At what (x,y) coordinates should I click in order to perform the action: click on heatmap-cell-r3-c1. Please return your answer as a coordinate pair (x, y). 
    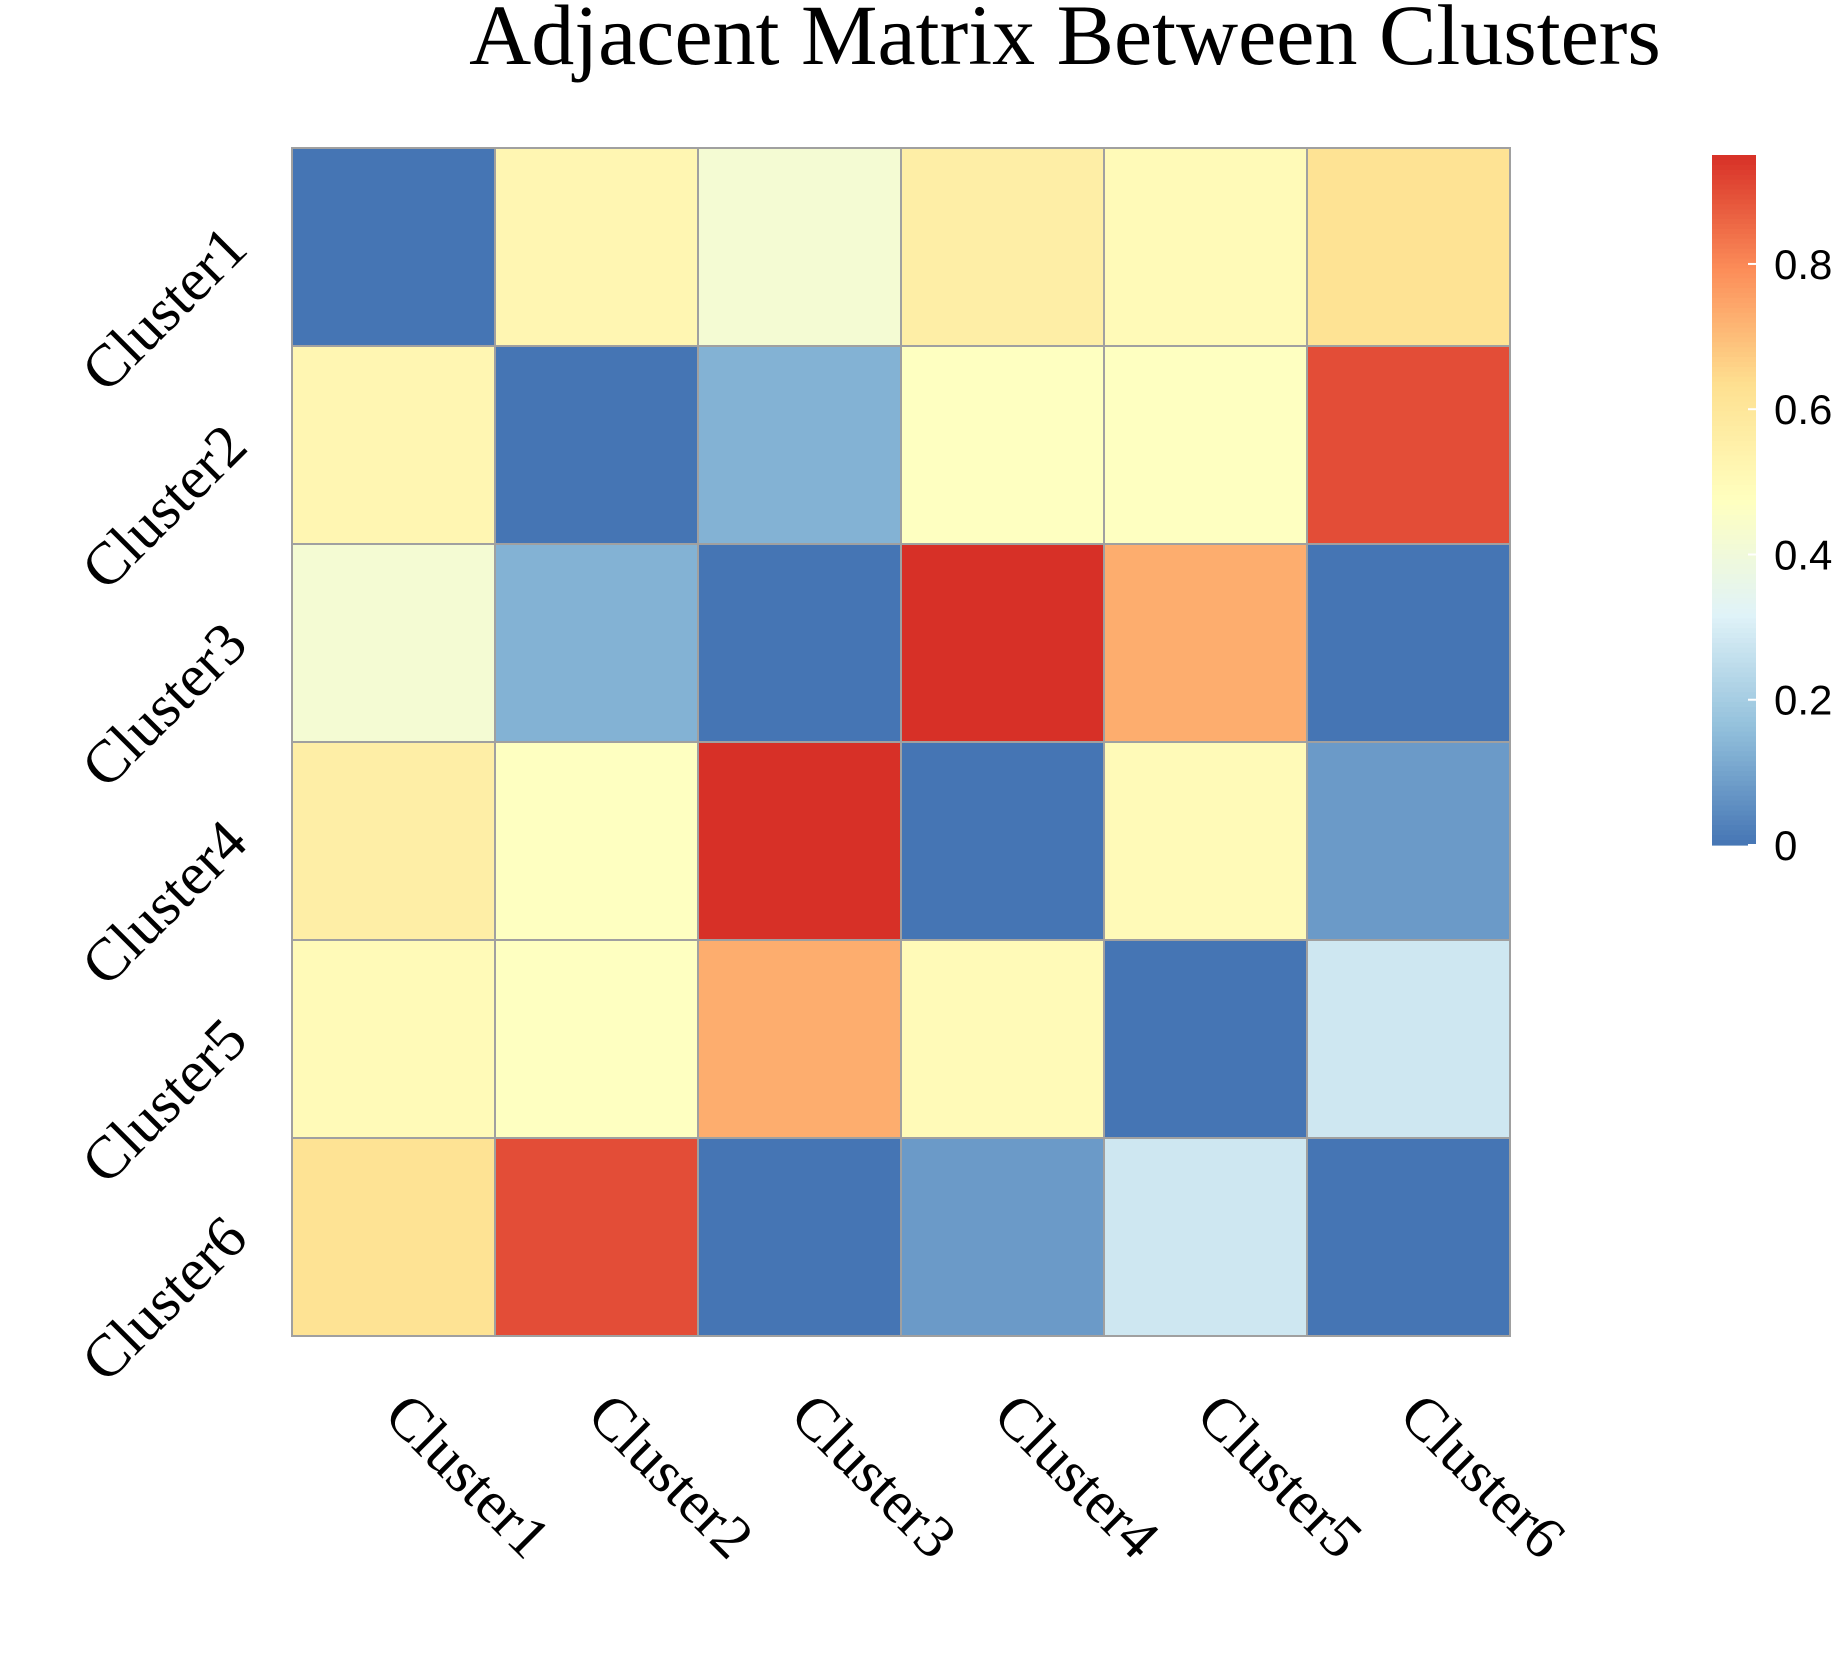
    Looking at the image, I should click on (393, 643).